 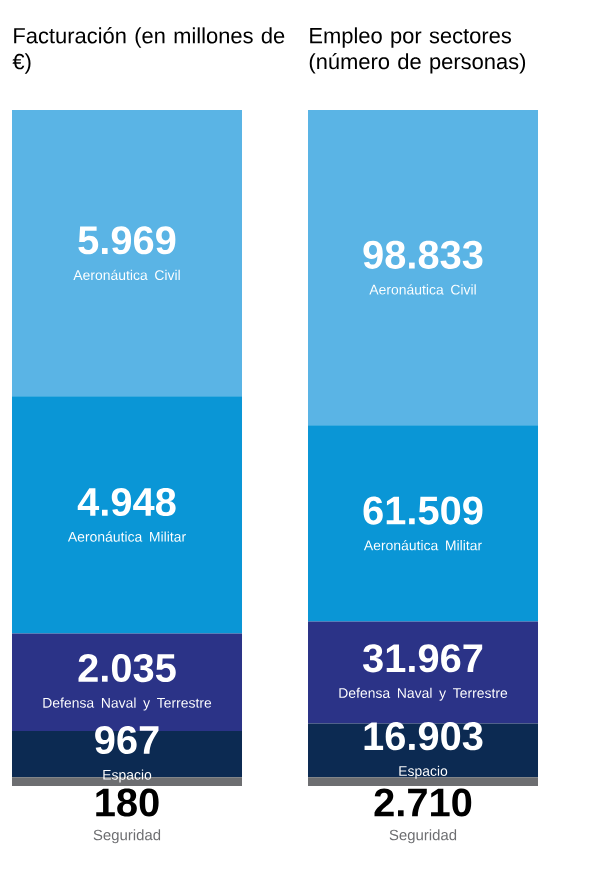 What do you see at coordinates (126, 502) in the screenshot?
I see `data-label: 4.948` at bounding box center [126, 502].